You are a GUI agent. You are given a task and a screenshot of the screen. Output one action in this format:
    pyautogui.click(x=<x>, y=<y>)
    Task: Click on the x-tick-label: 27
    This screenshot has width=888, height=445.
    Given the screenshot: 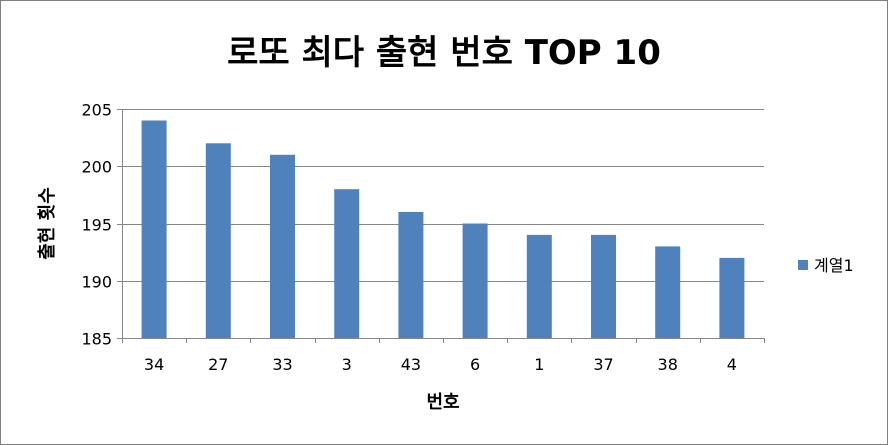 What is the action you would take?
    pyautogui.click(x=218, y=364)
    